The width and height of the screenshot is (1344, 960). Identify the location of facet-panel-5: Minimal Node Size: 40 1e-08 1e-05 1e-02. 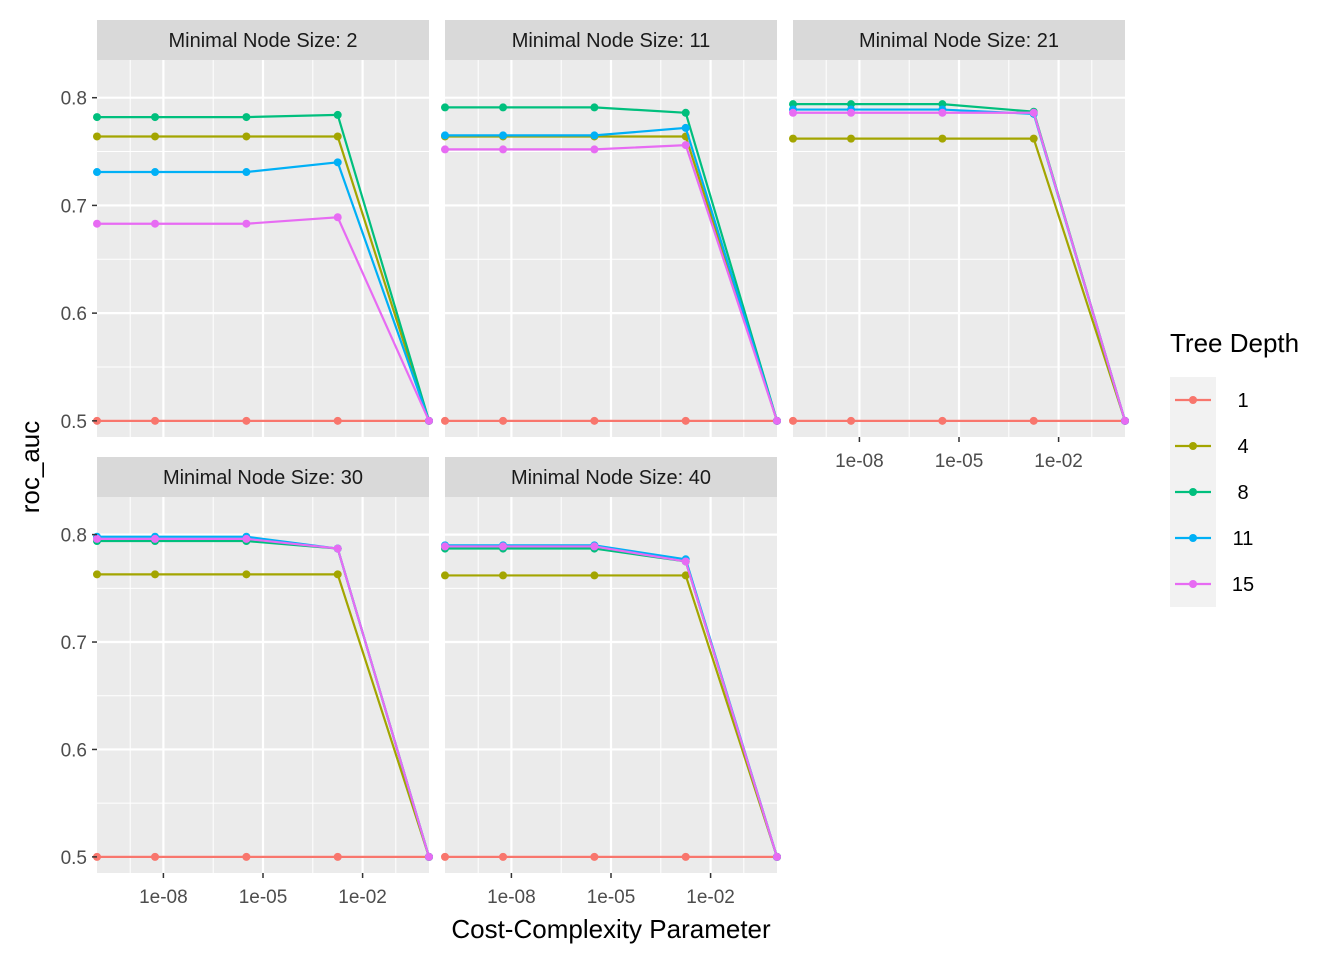
(611, 682).